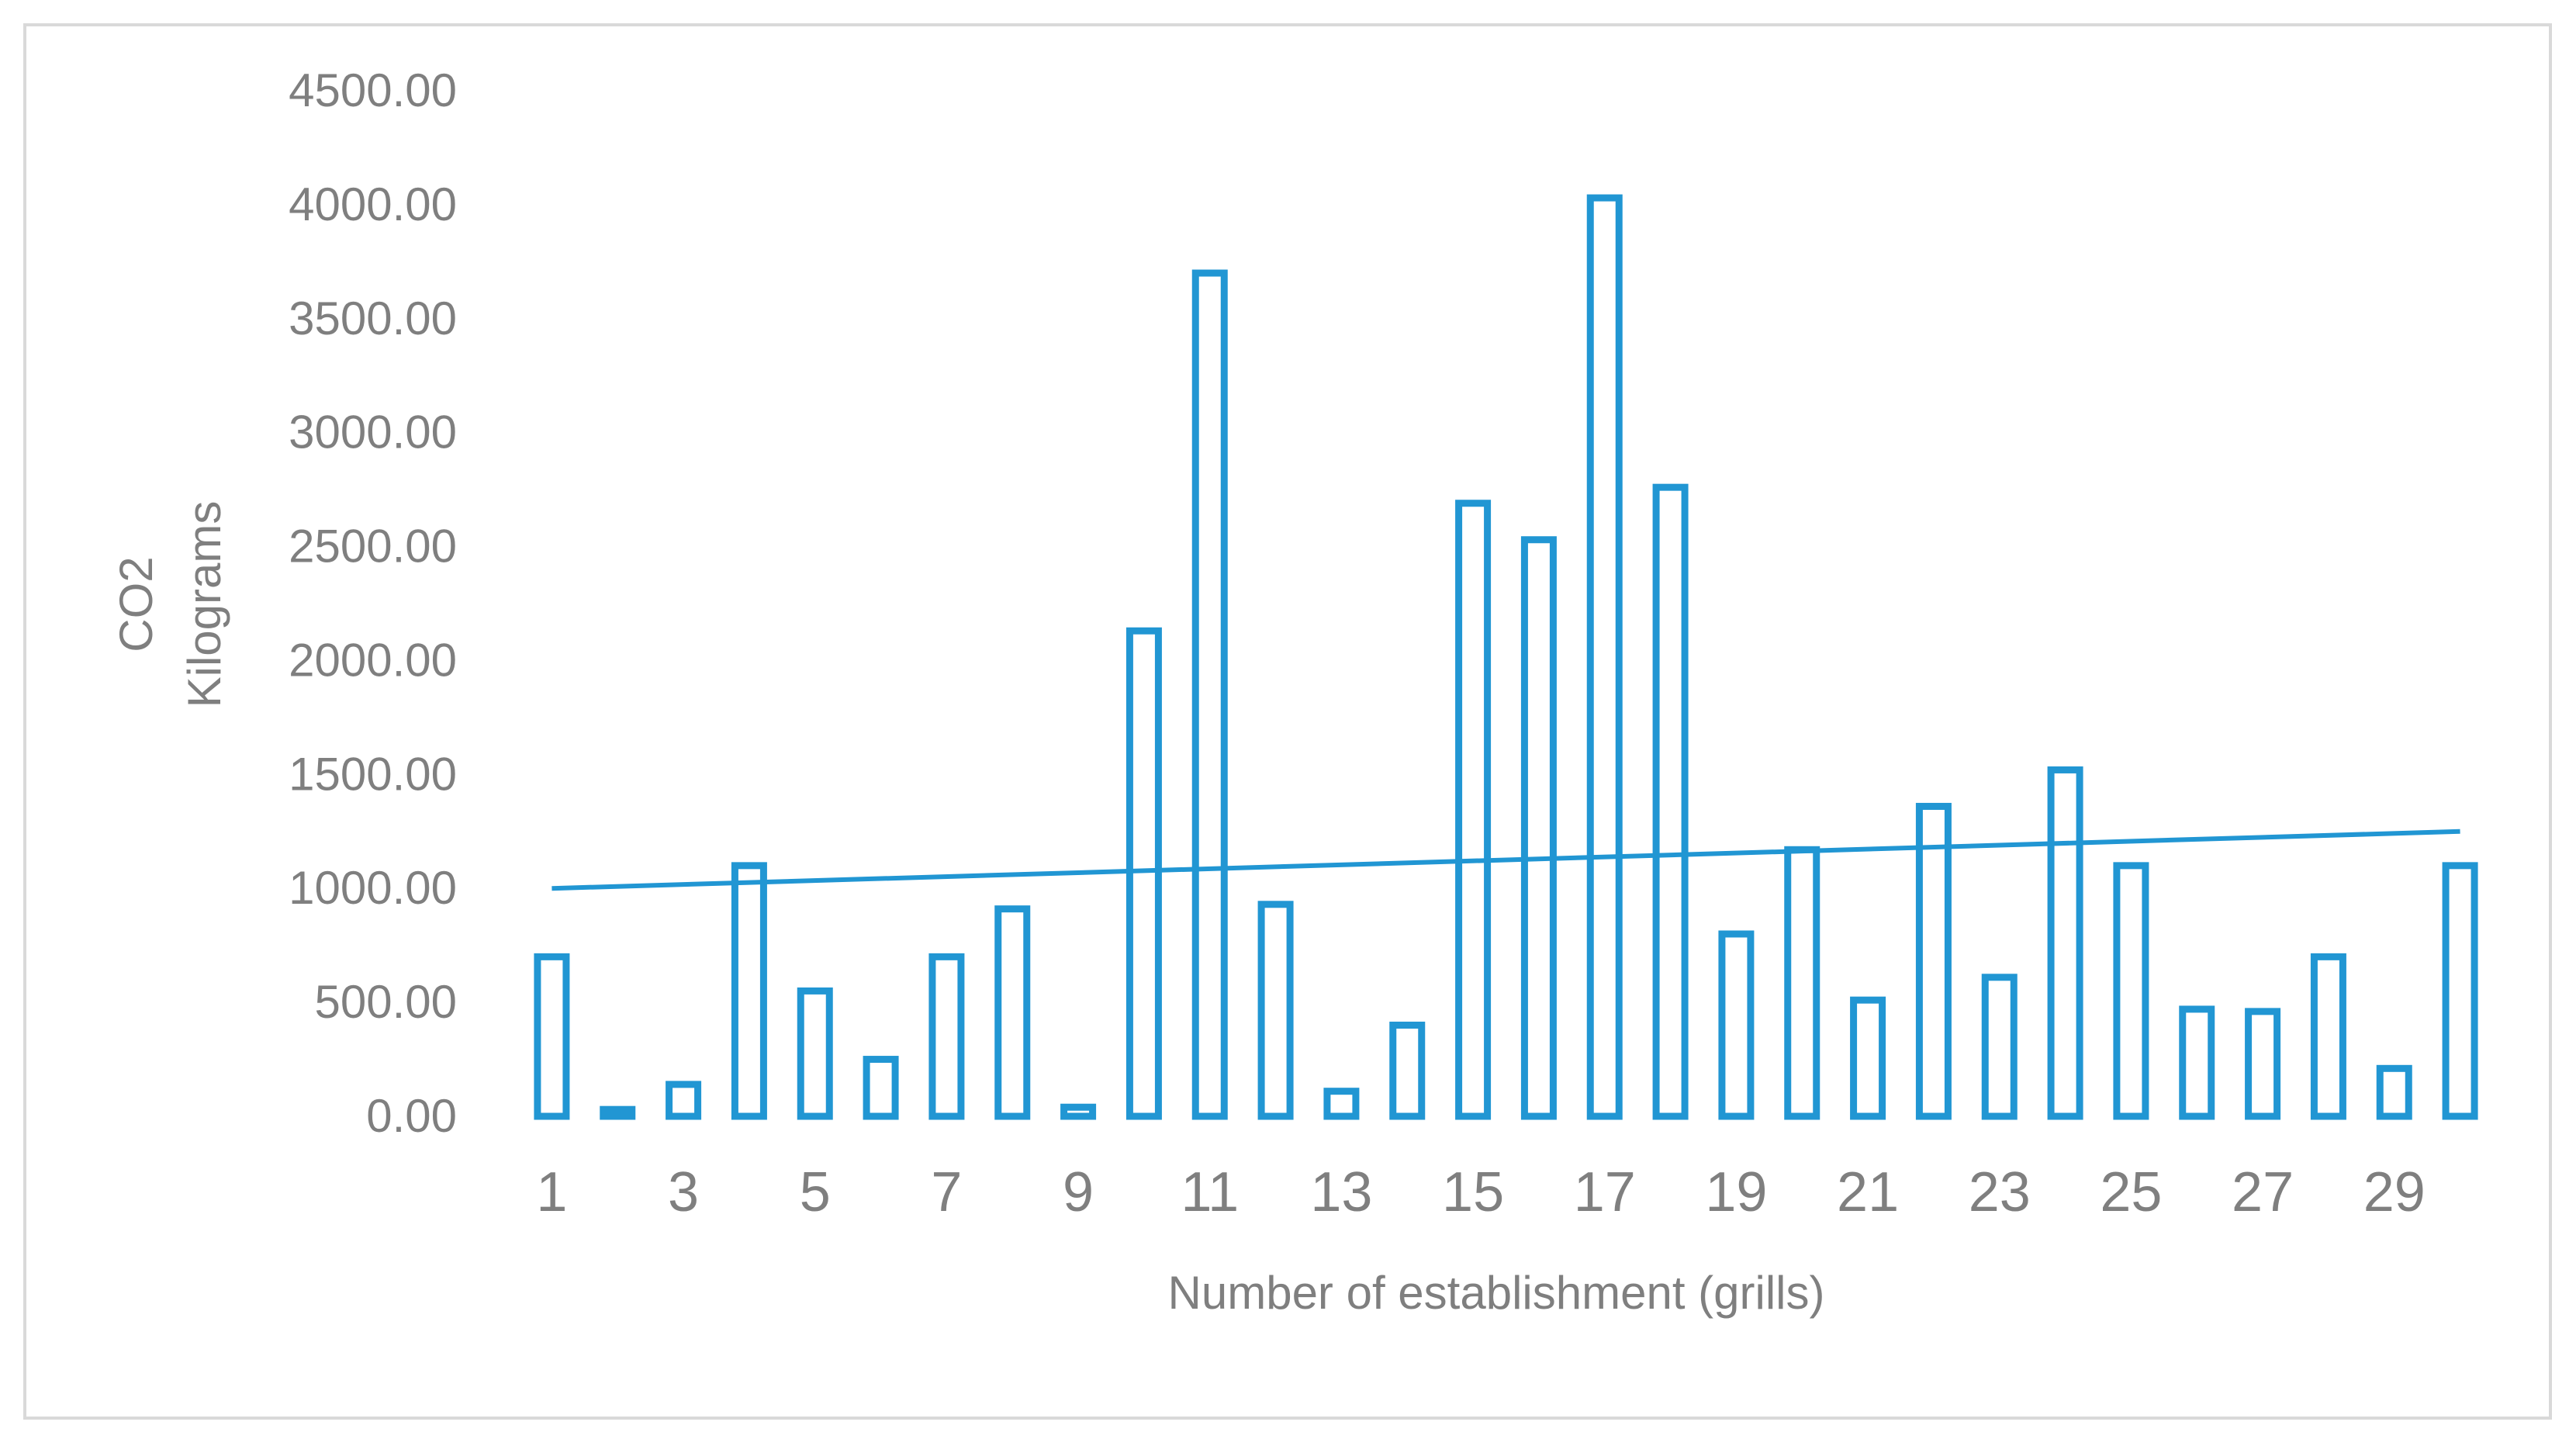 The image size is (2576, 1446). What do you see at coordinates (373, 888) in the screenshot?
I see `y-tick-label: 1000.00` at bounding box center [373, 888].